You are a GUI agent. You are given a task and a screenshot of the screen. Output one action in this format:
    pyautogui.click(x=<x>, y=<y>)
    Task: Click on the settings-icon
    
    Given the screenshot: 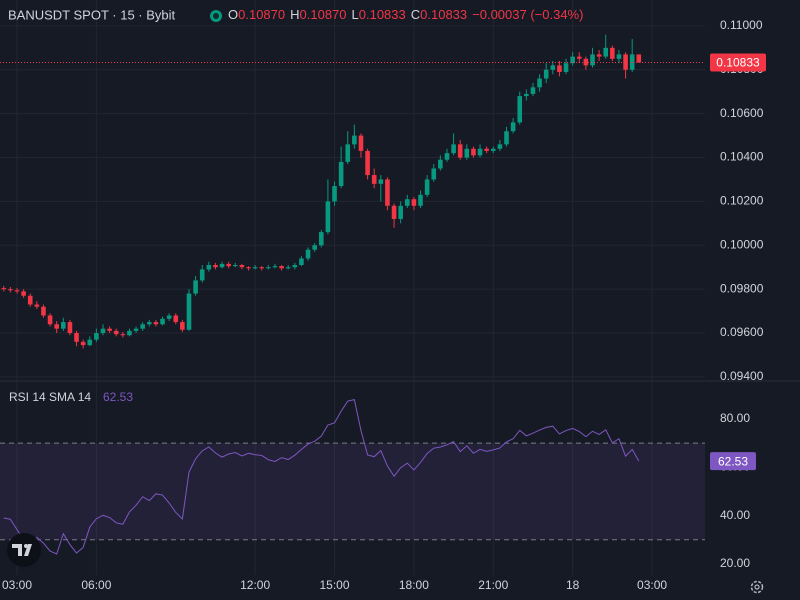 What is the action you would take?
    pyautogui.click(x=757, y=587)
    